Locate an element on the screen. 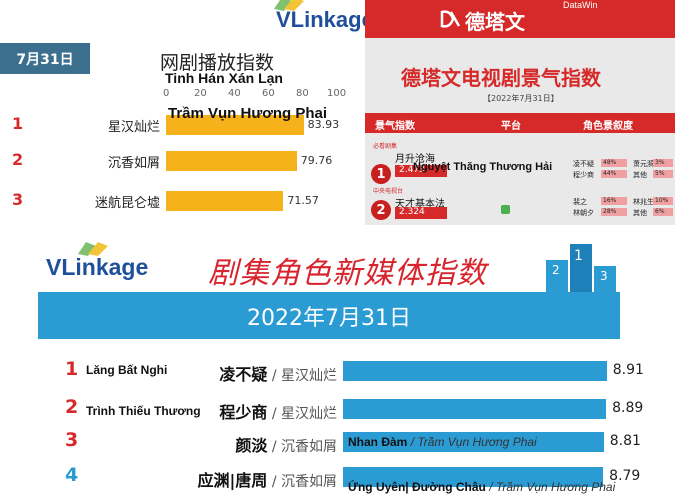 The width and height of the screenshot is (675, 500). chart-row: 3 颜淡 / 沉香如屑 8.81 is located at coordinates (339, 442).